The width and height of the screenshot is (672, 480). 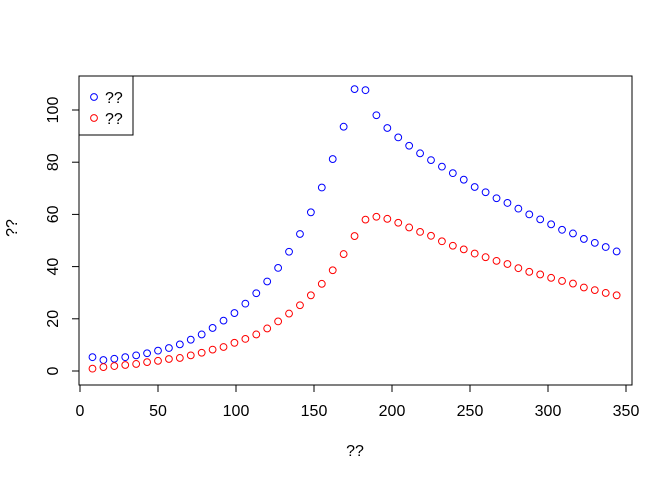 I want to click on y-axis-label: ??, so click(x=12, y=228).